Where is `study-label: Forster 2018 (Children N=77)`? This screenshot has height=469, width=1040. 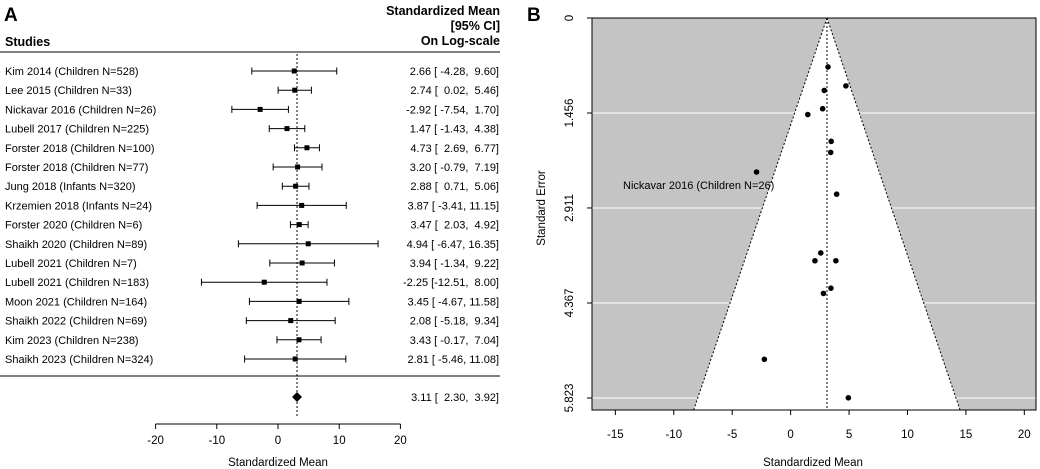 study-label: Forster 2018 (Children N=77) is located at coordinates (76, 168).